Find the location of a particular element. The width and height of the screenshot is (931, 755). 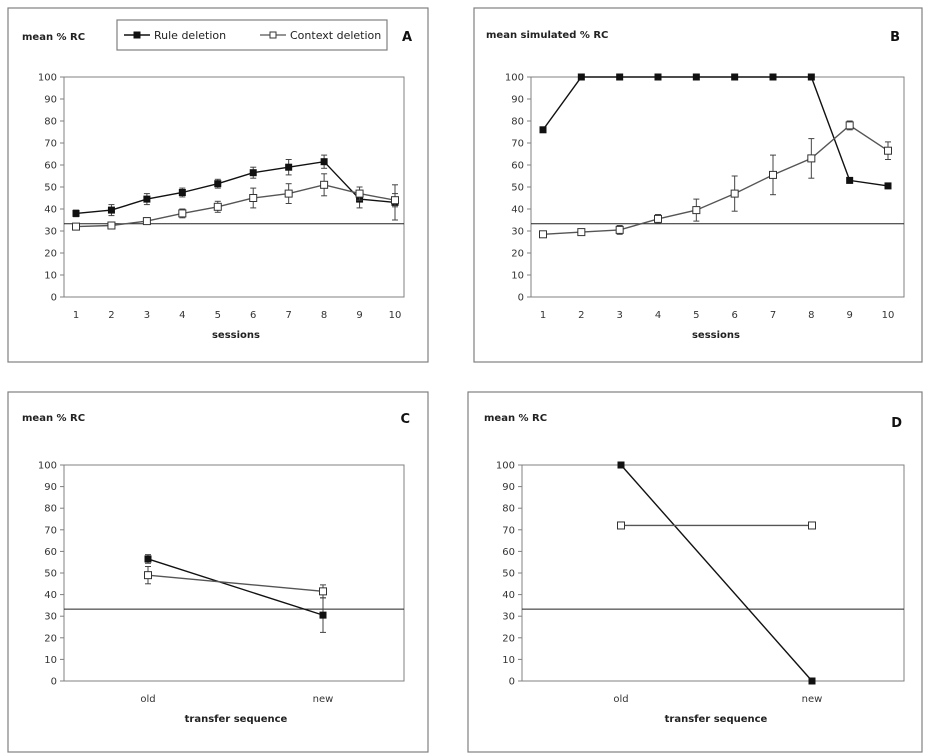

panel-letter: D is located at coordinates (896, 423).